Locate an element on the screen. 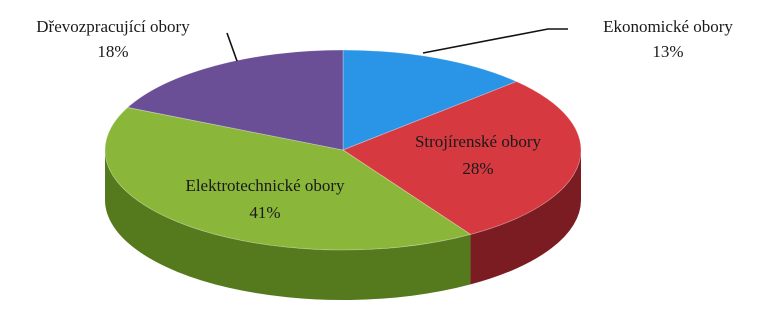  pie-slice-ekonomicke is located at coordinates (430, 100).